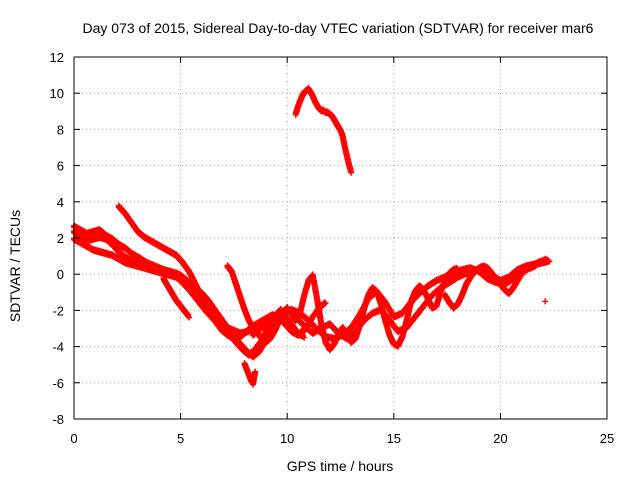 The width and height of the screenshot is (640, 480). What do you see at coordinates (340, 466) in the screenshot?
I see `x-axis-title: GPS time / hours` at bounding box center [340, 466].